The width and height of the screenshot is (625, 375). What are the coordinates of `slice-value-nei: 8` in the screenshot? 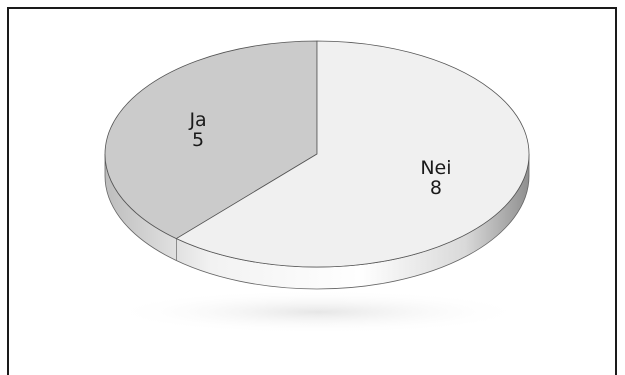 It's located at (436, 188).